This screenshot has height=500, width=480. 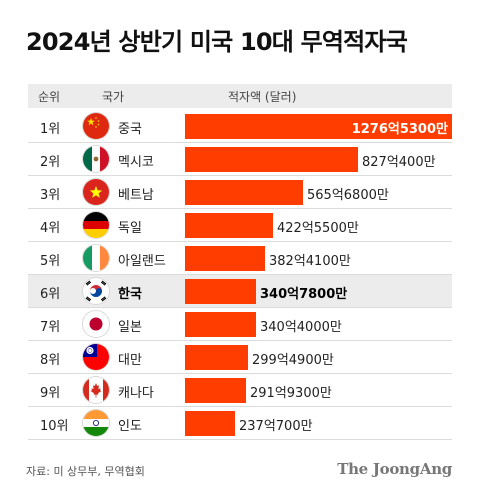 What do you see at coordinates (113, 97) in the screenshot?
I see `header-country: 국가` at bounding box center [113, 97].